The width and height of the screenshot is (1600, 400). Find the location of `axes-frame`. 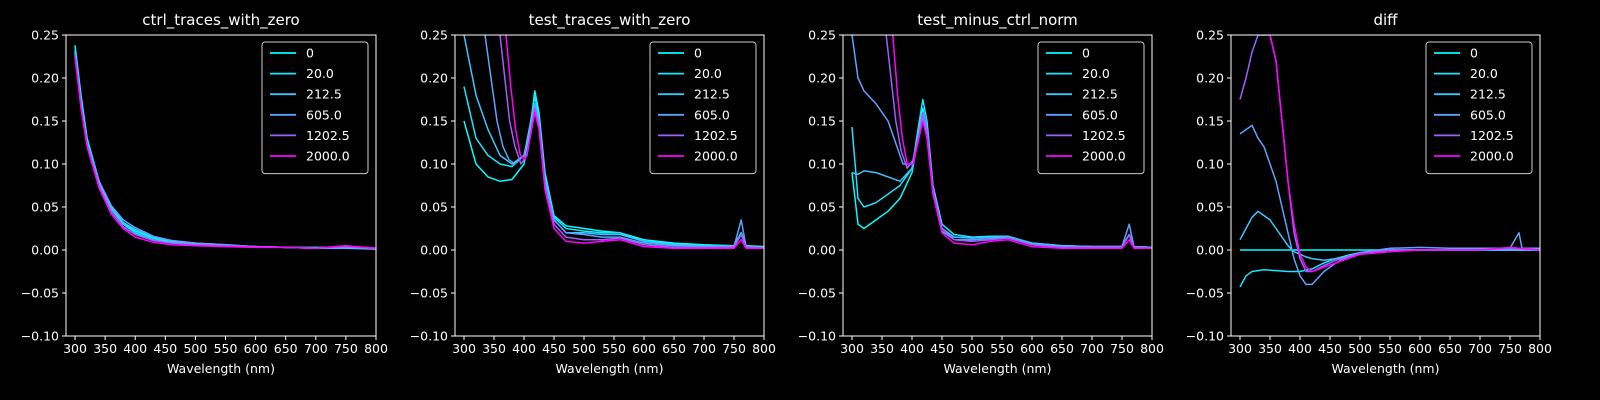

axes-frame is located at coordinates (609, 185).